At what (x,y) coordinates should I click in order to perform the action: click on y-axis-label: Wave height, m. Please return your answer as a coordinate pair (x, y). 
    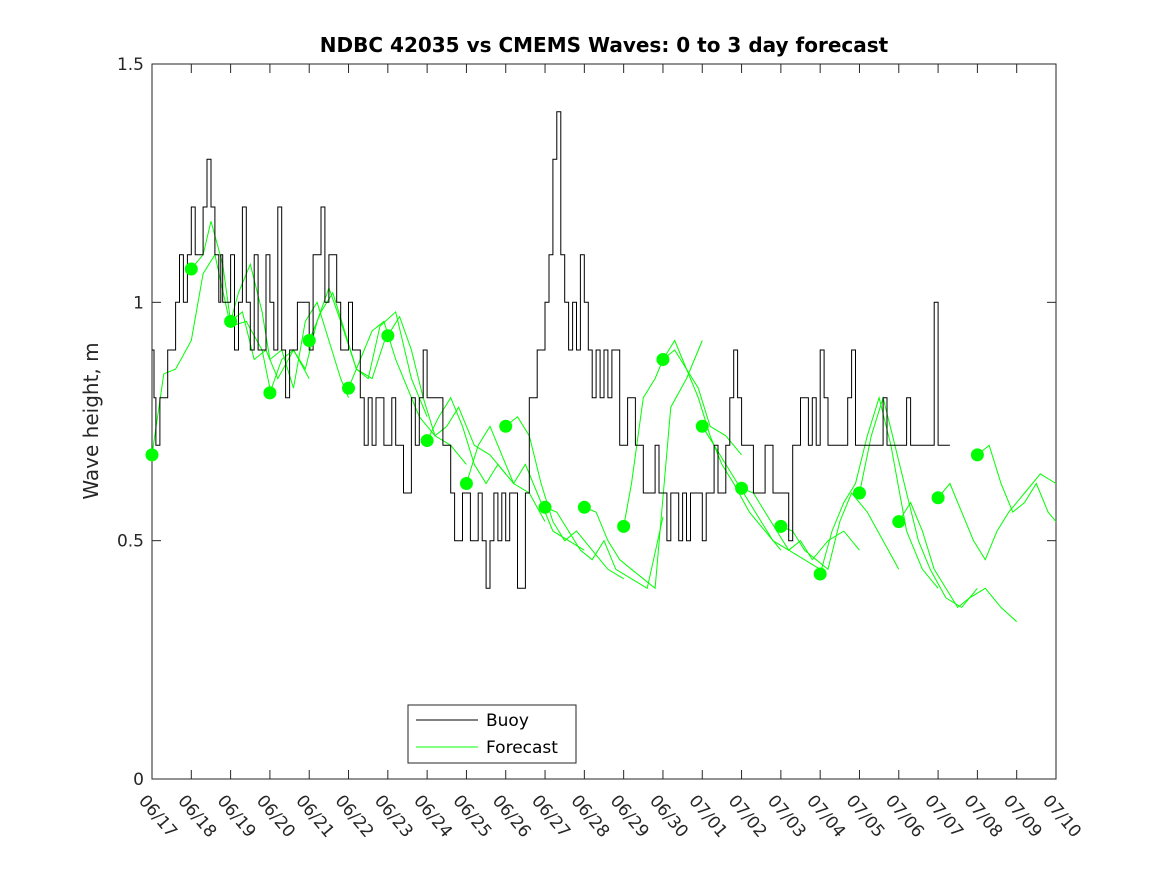
    Looking at the image, I should click on (91, 420).